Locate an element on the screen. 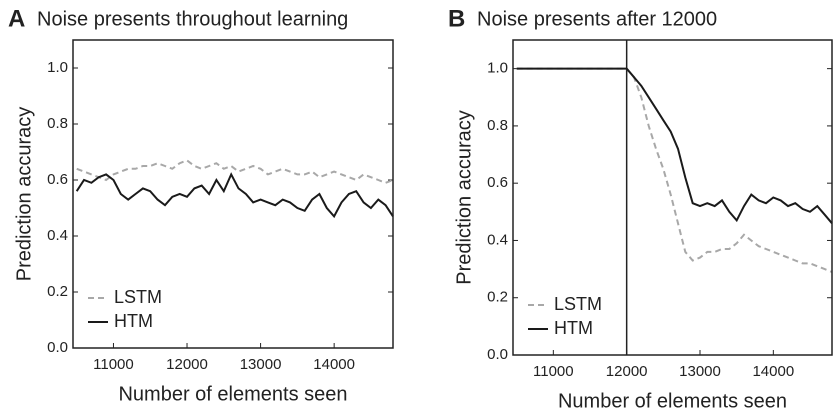 The width and height of the screenshot is (834, 413). panel-label: B is located at coordinates (456, 18).